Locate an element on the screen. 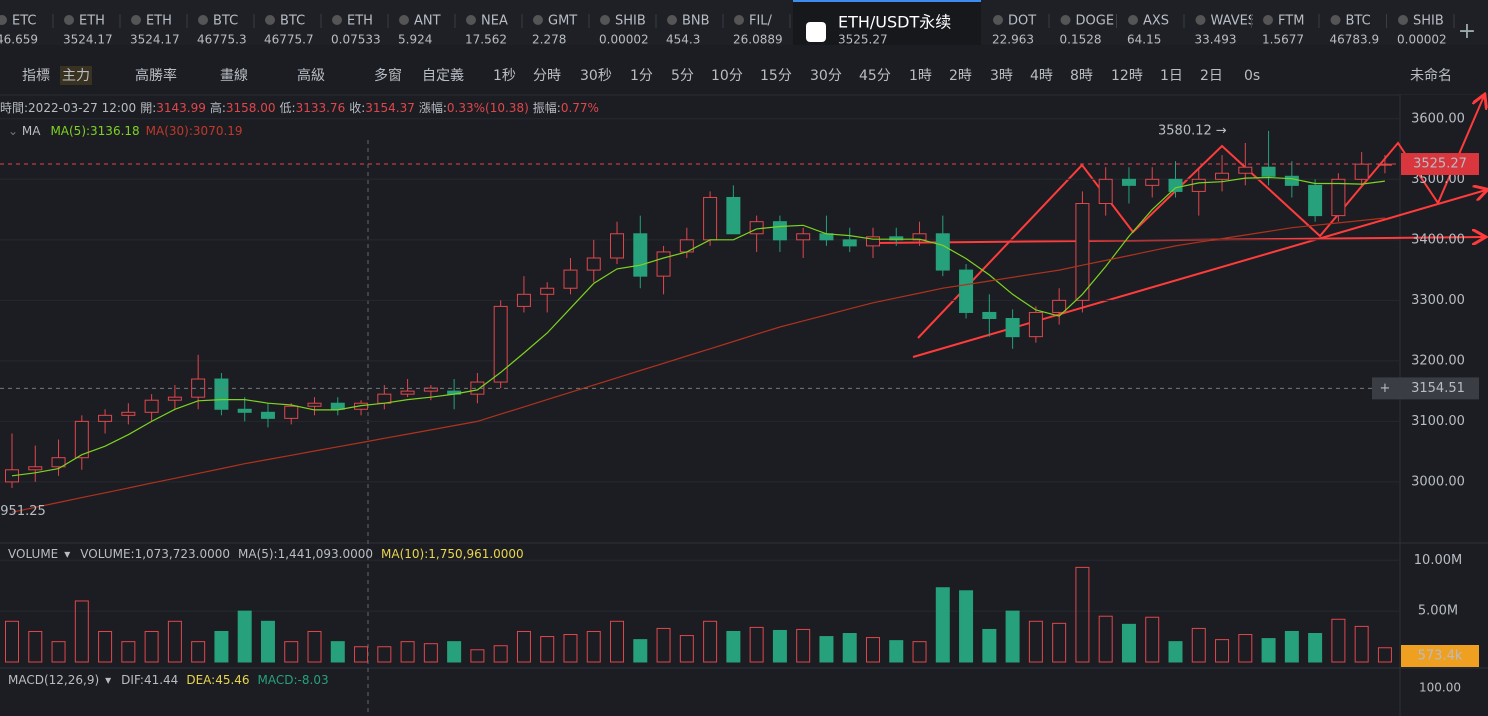 The height and width of the screenshot is (716, 1488). add-tab: + is located at coordinates (1467, 31).